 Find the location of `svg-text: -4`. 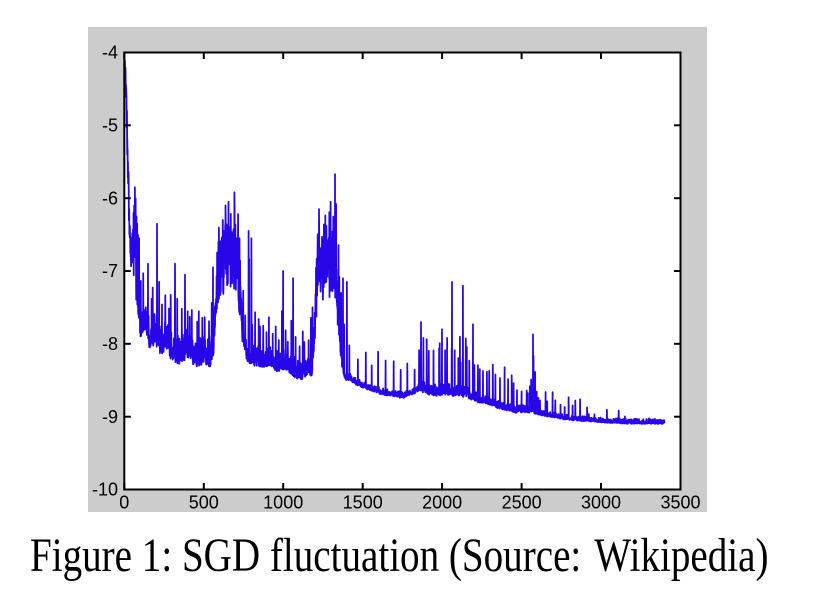

svg-text: -4 is located at coordinates (110, 53).